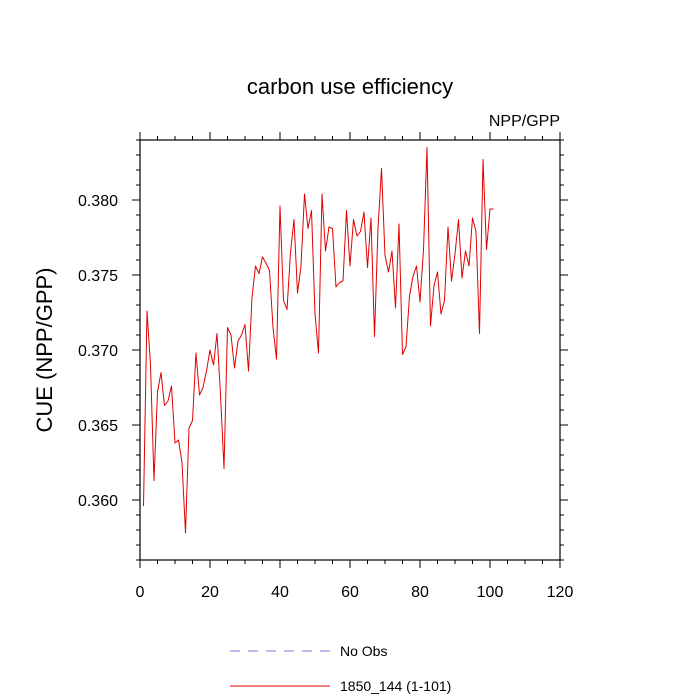 The height and width of the screenshot is (700, 700). I want to click on chart-title: carbon use efficiency, so click(350, 86).